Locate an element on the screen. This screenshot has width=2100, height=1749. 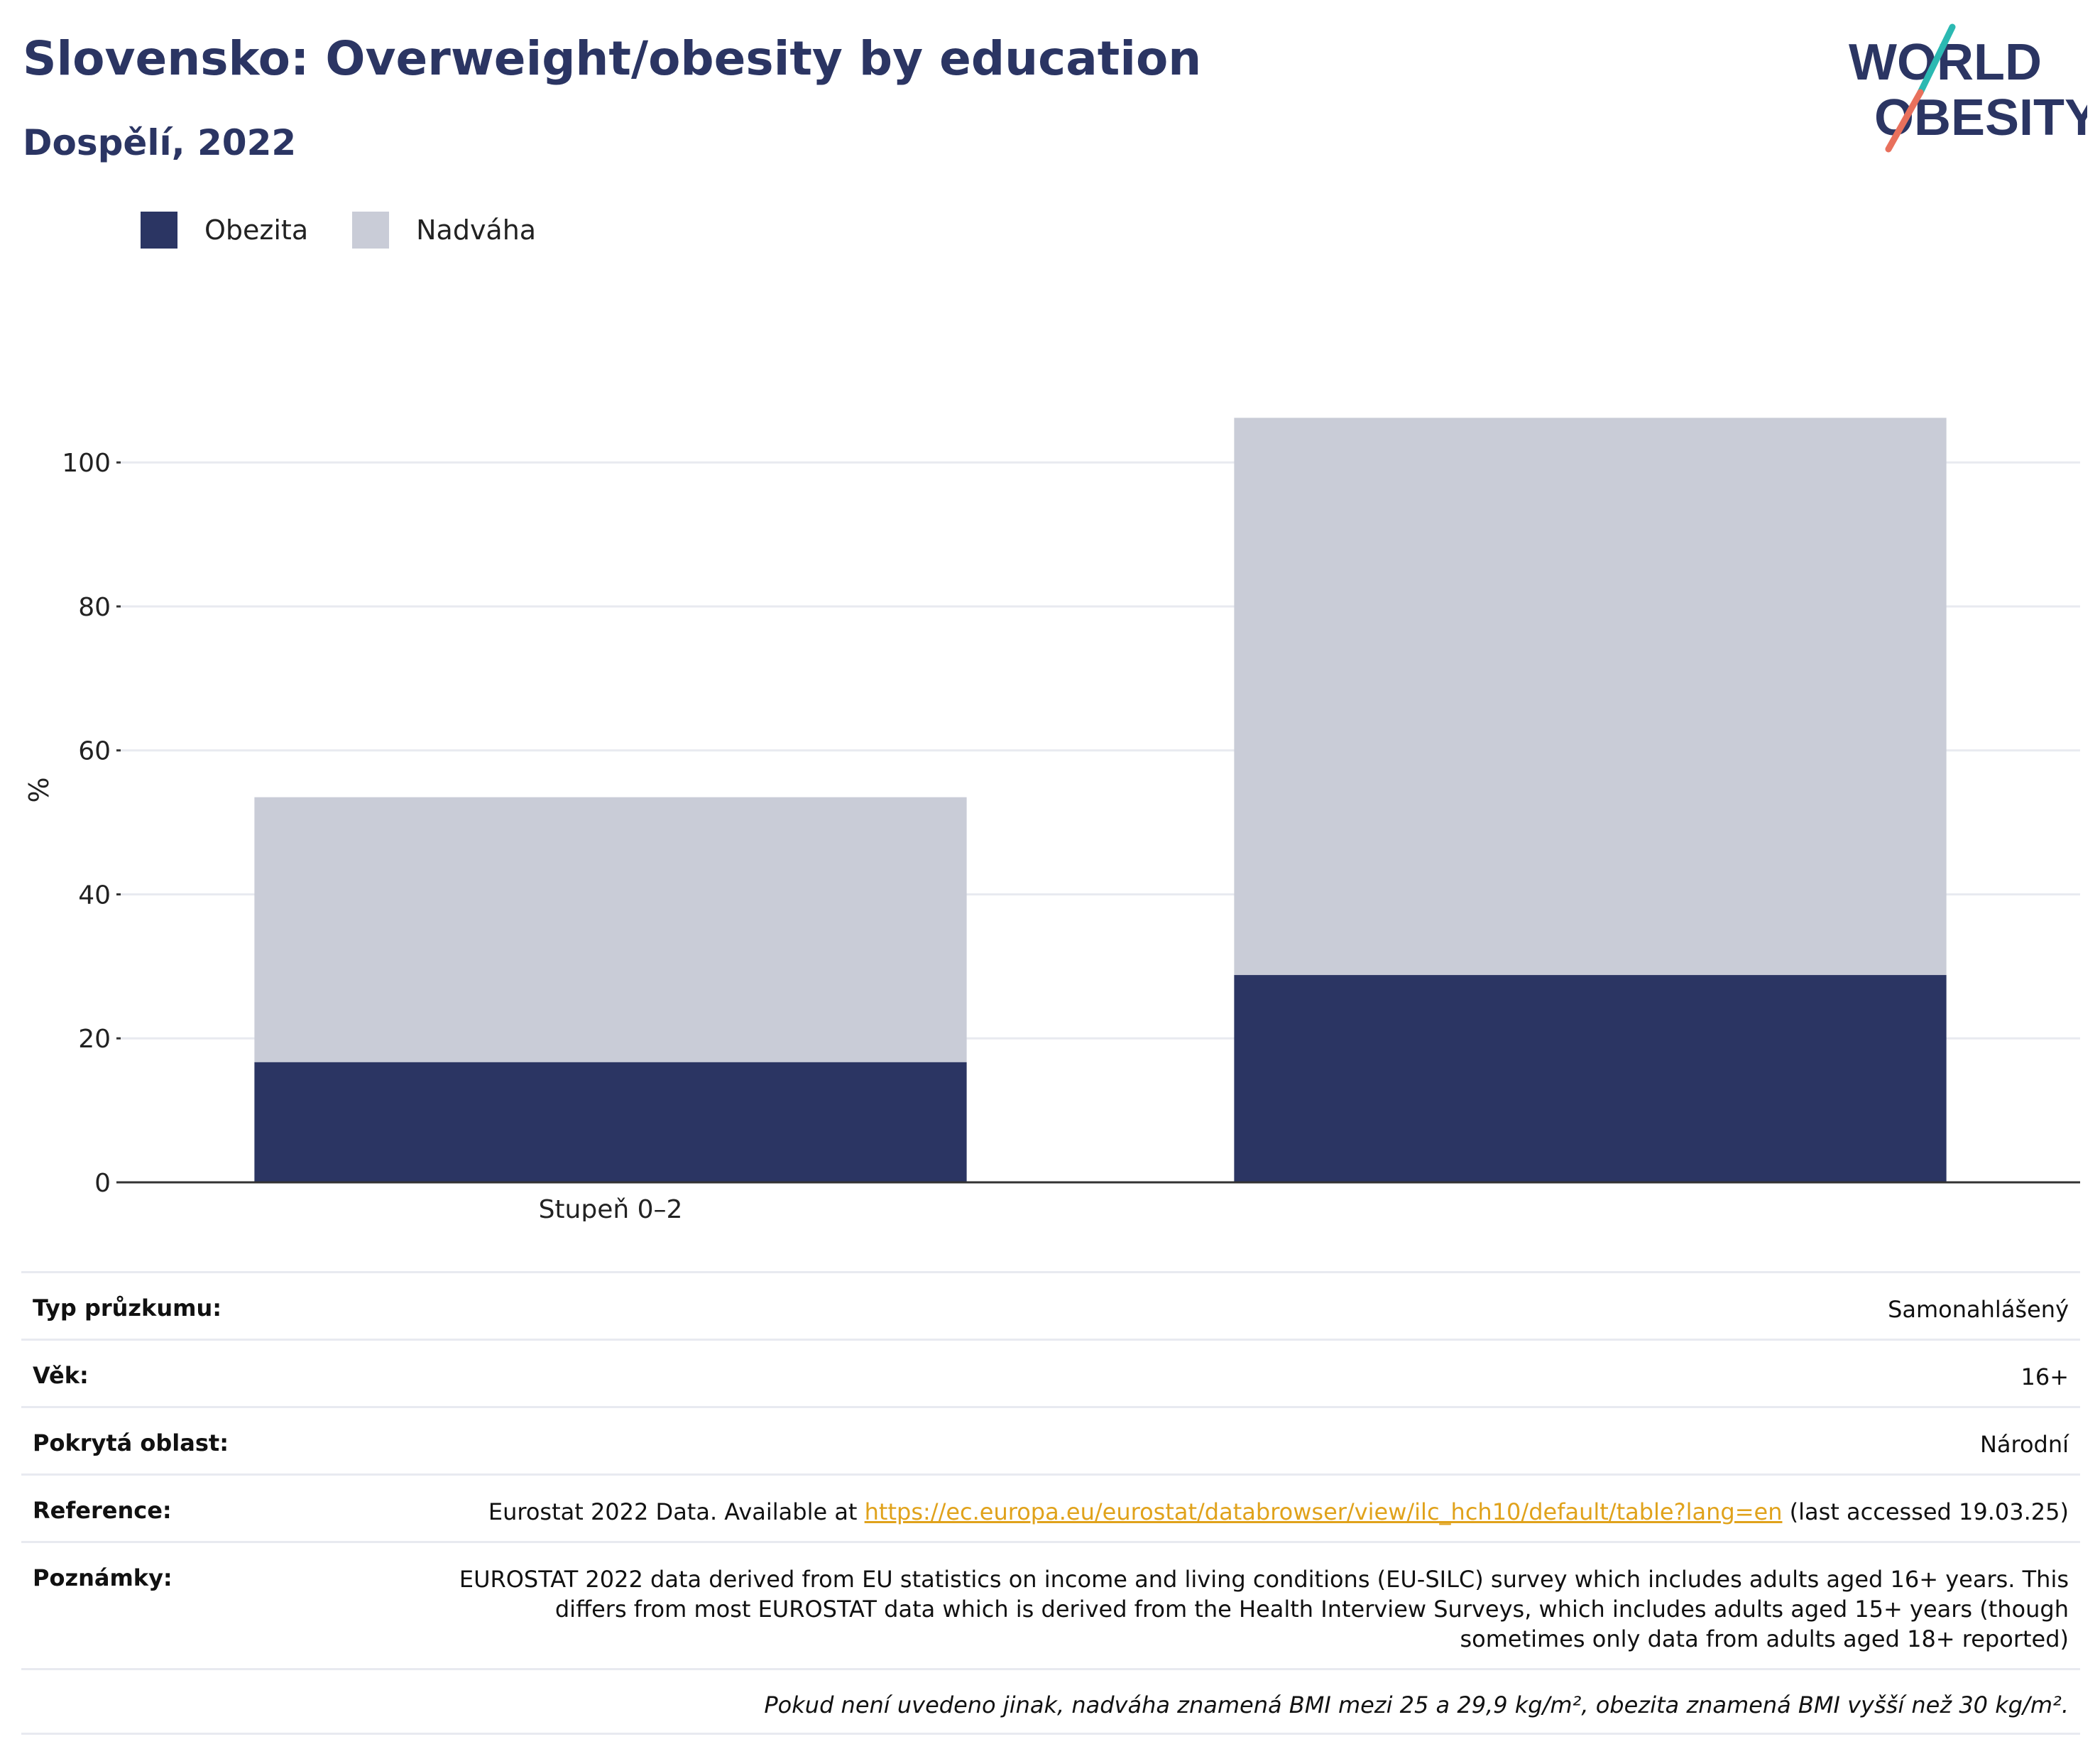
logo-line2: OBESITY is located at coordinates (1980, 117).